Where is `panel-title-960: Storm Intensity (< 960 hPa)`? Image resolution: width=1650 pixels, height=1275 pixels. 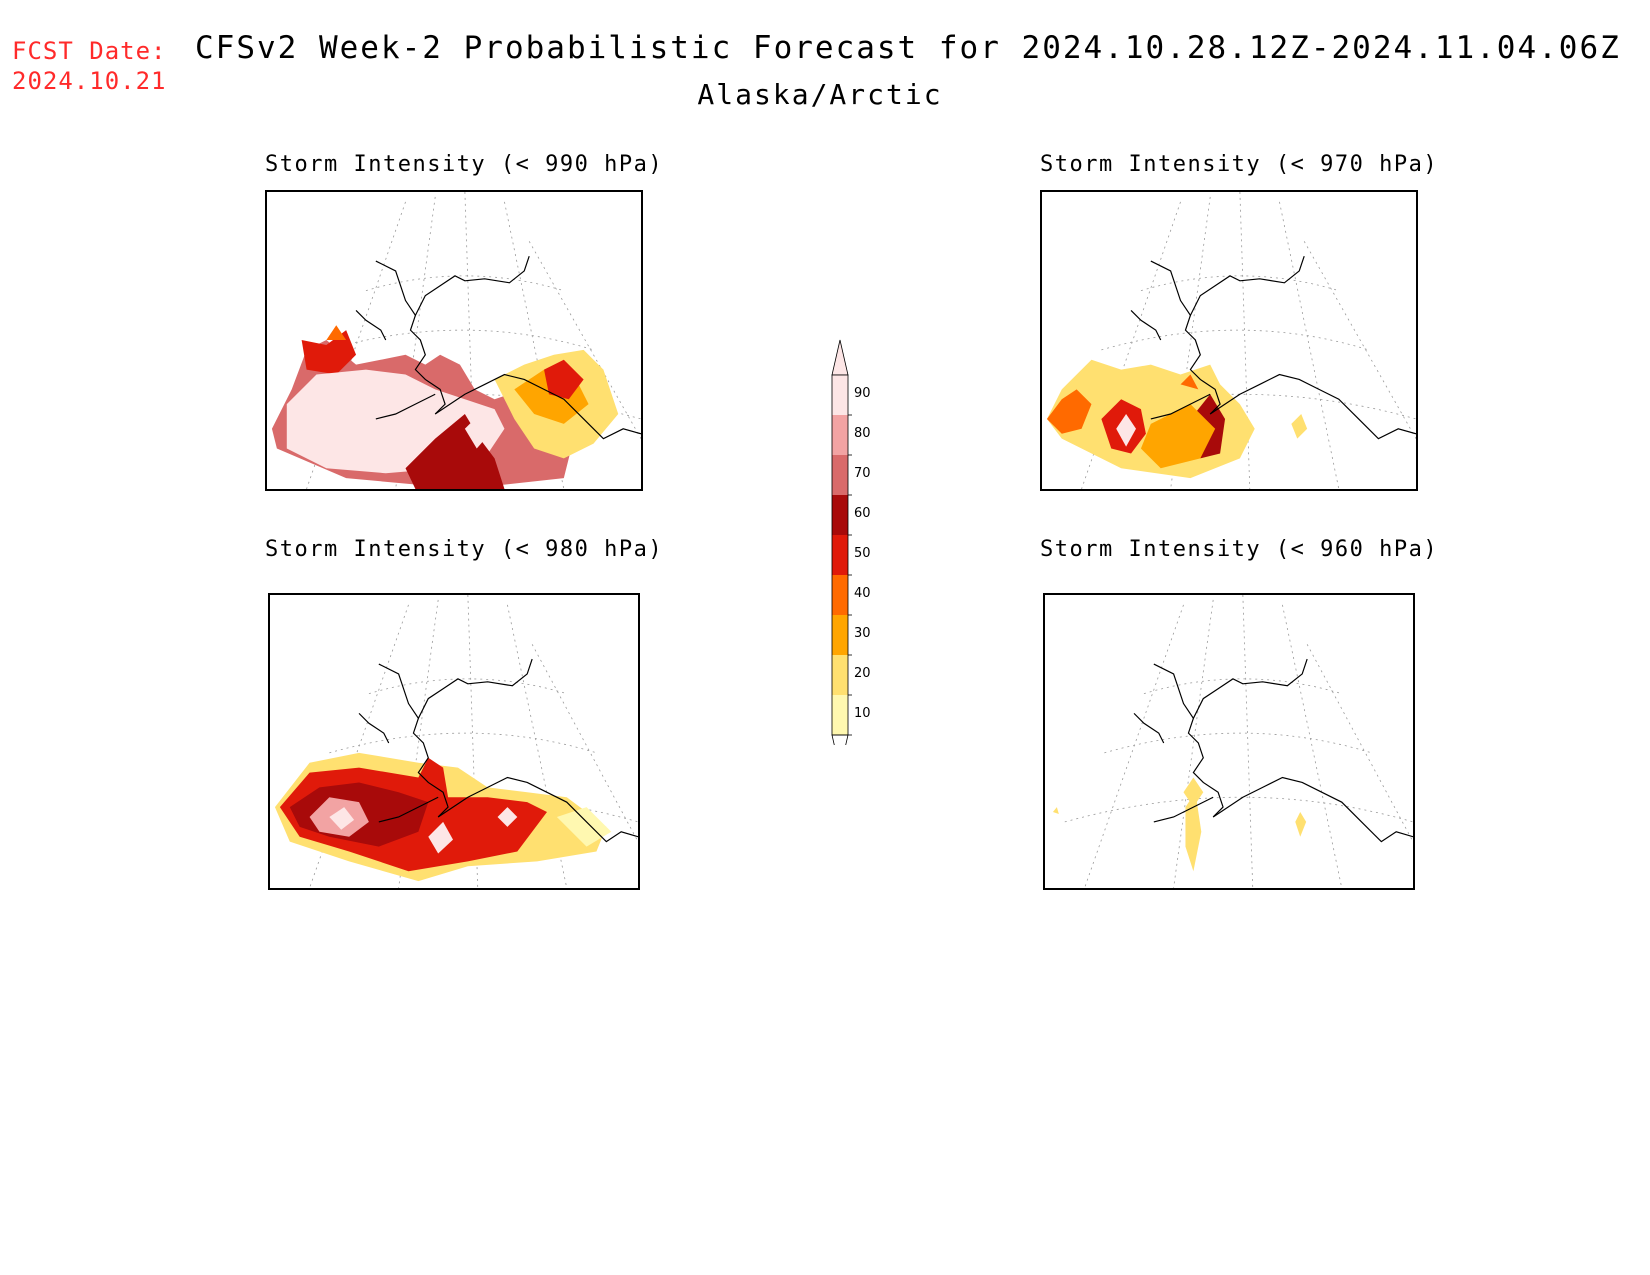 panel-title-960: Storm Intensity (< 960 hPa) is located at coordinates (1239, 549).